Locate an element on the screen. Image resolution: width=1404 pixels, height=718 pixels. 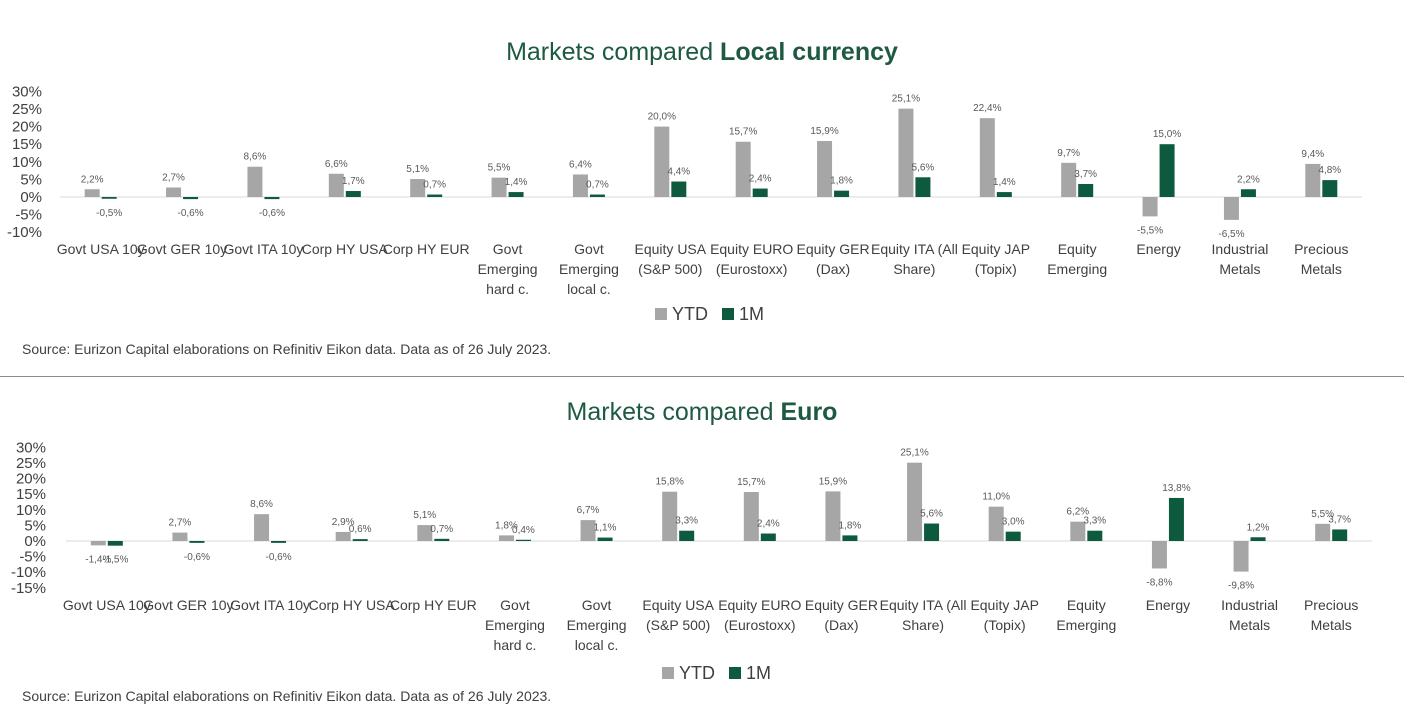
data-label-1m: 1,2% is located at coordinates (1258, 527).